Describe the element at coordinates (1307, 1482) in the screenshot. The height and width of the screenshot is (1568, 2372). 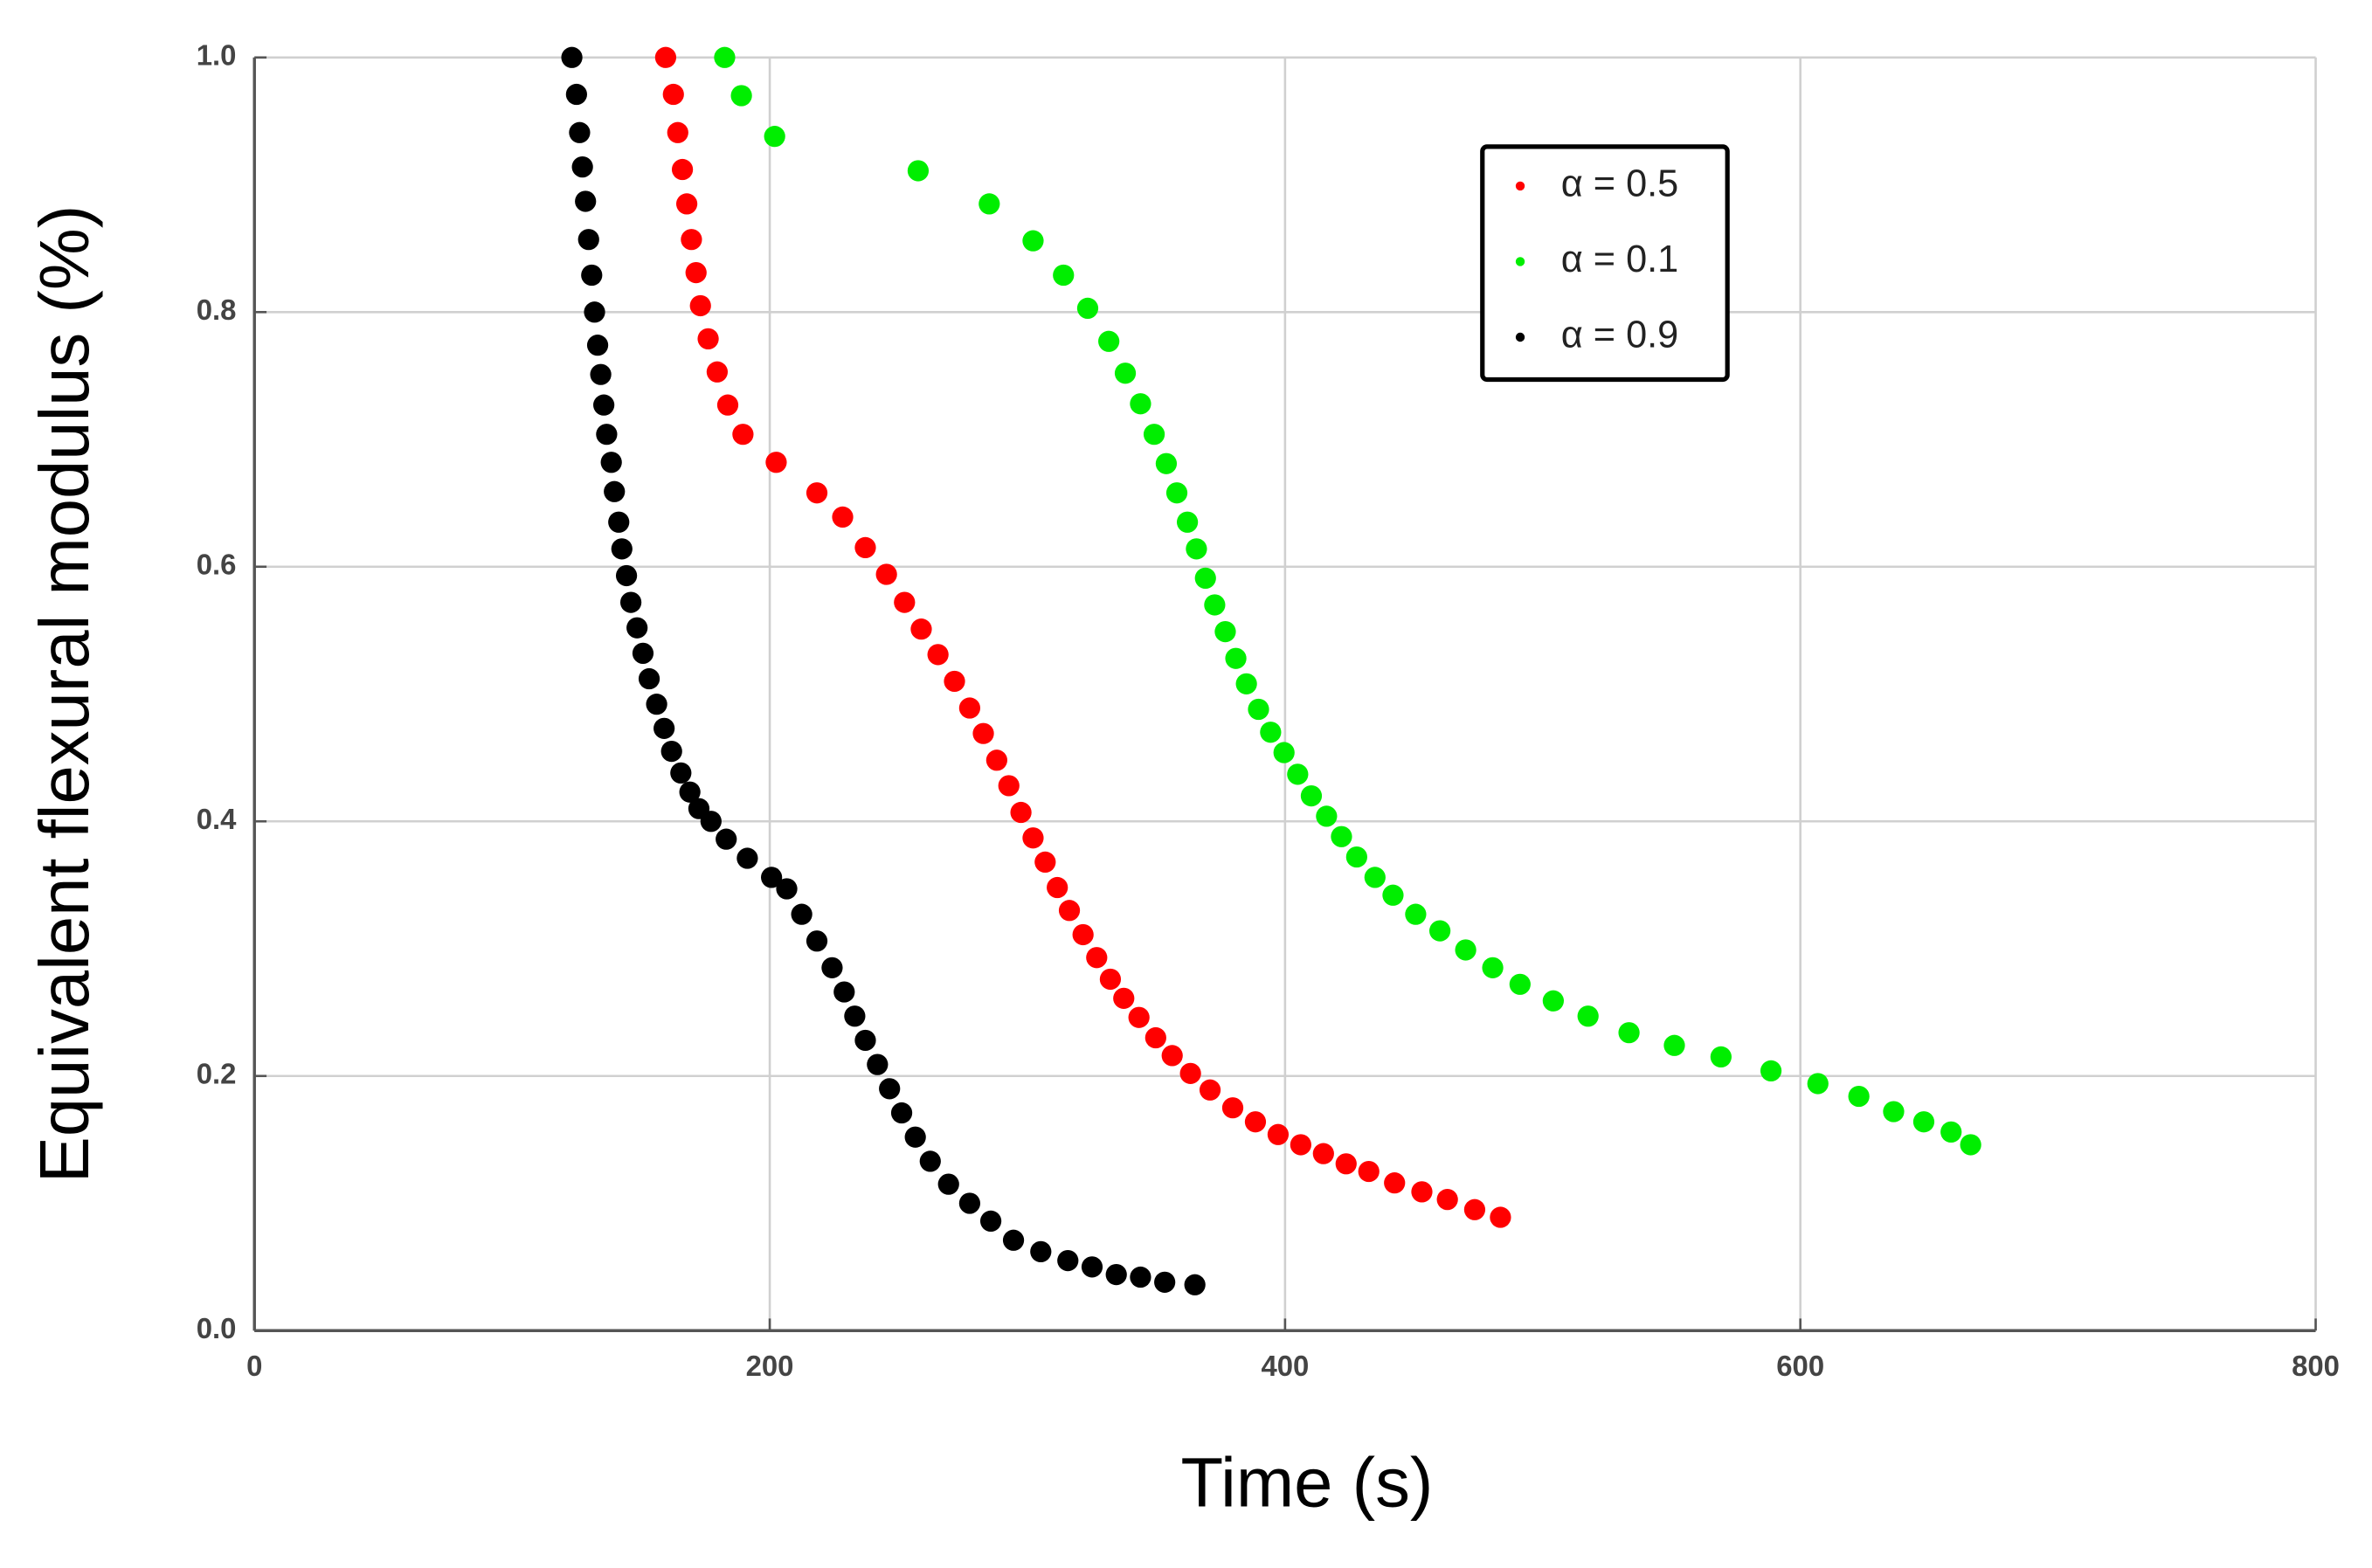
I see `x-axis-title: Time (s)` at that location.